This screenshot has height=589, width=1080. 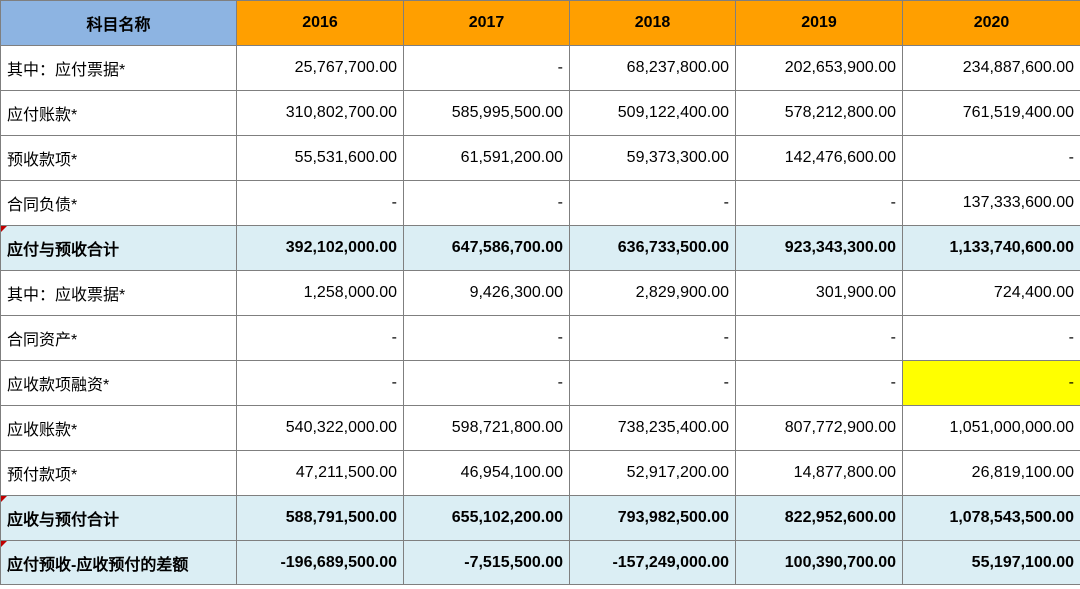 I want to click on difference-label-cell: 应付预收-应收预付的差额, so click(x=118, y=562).